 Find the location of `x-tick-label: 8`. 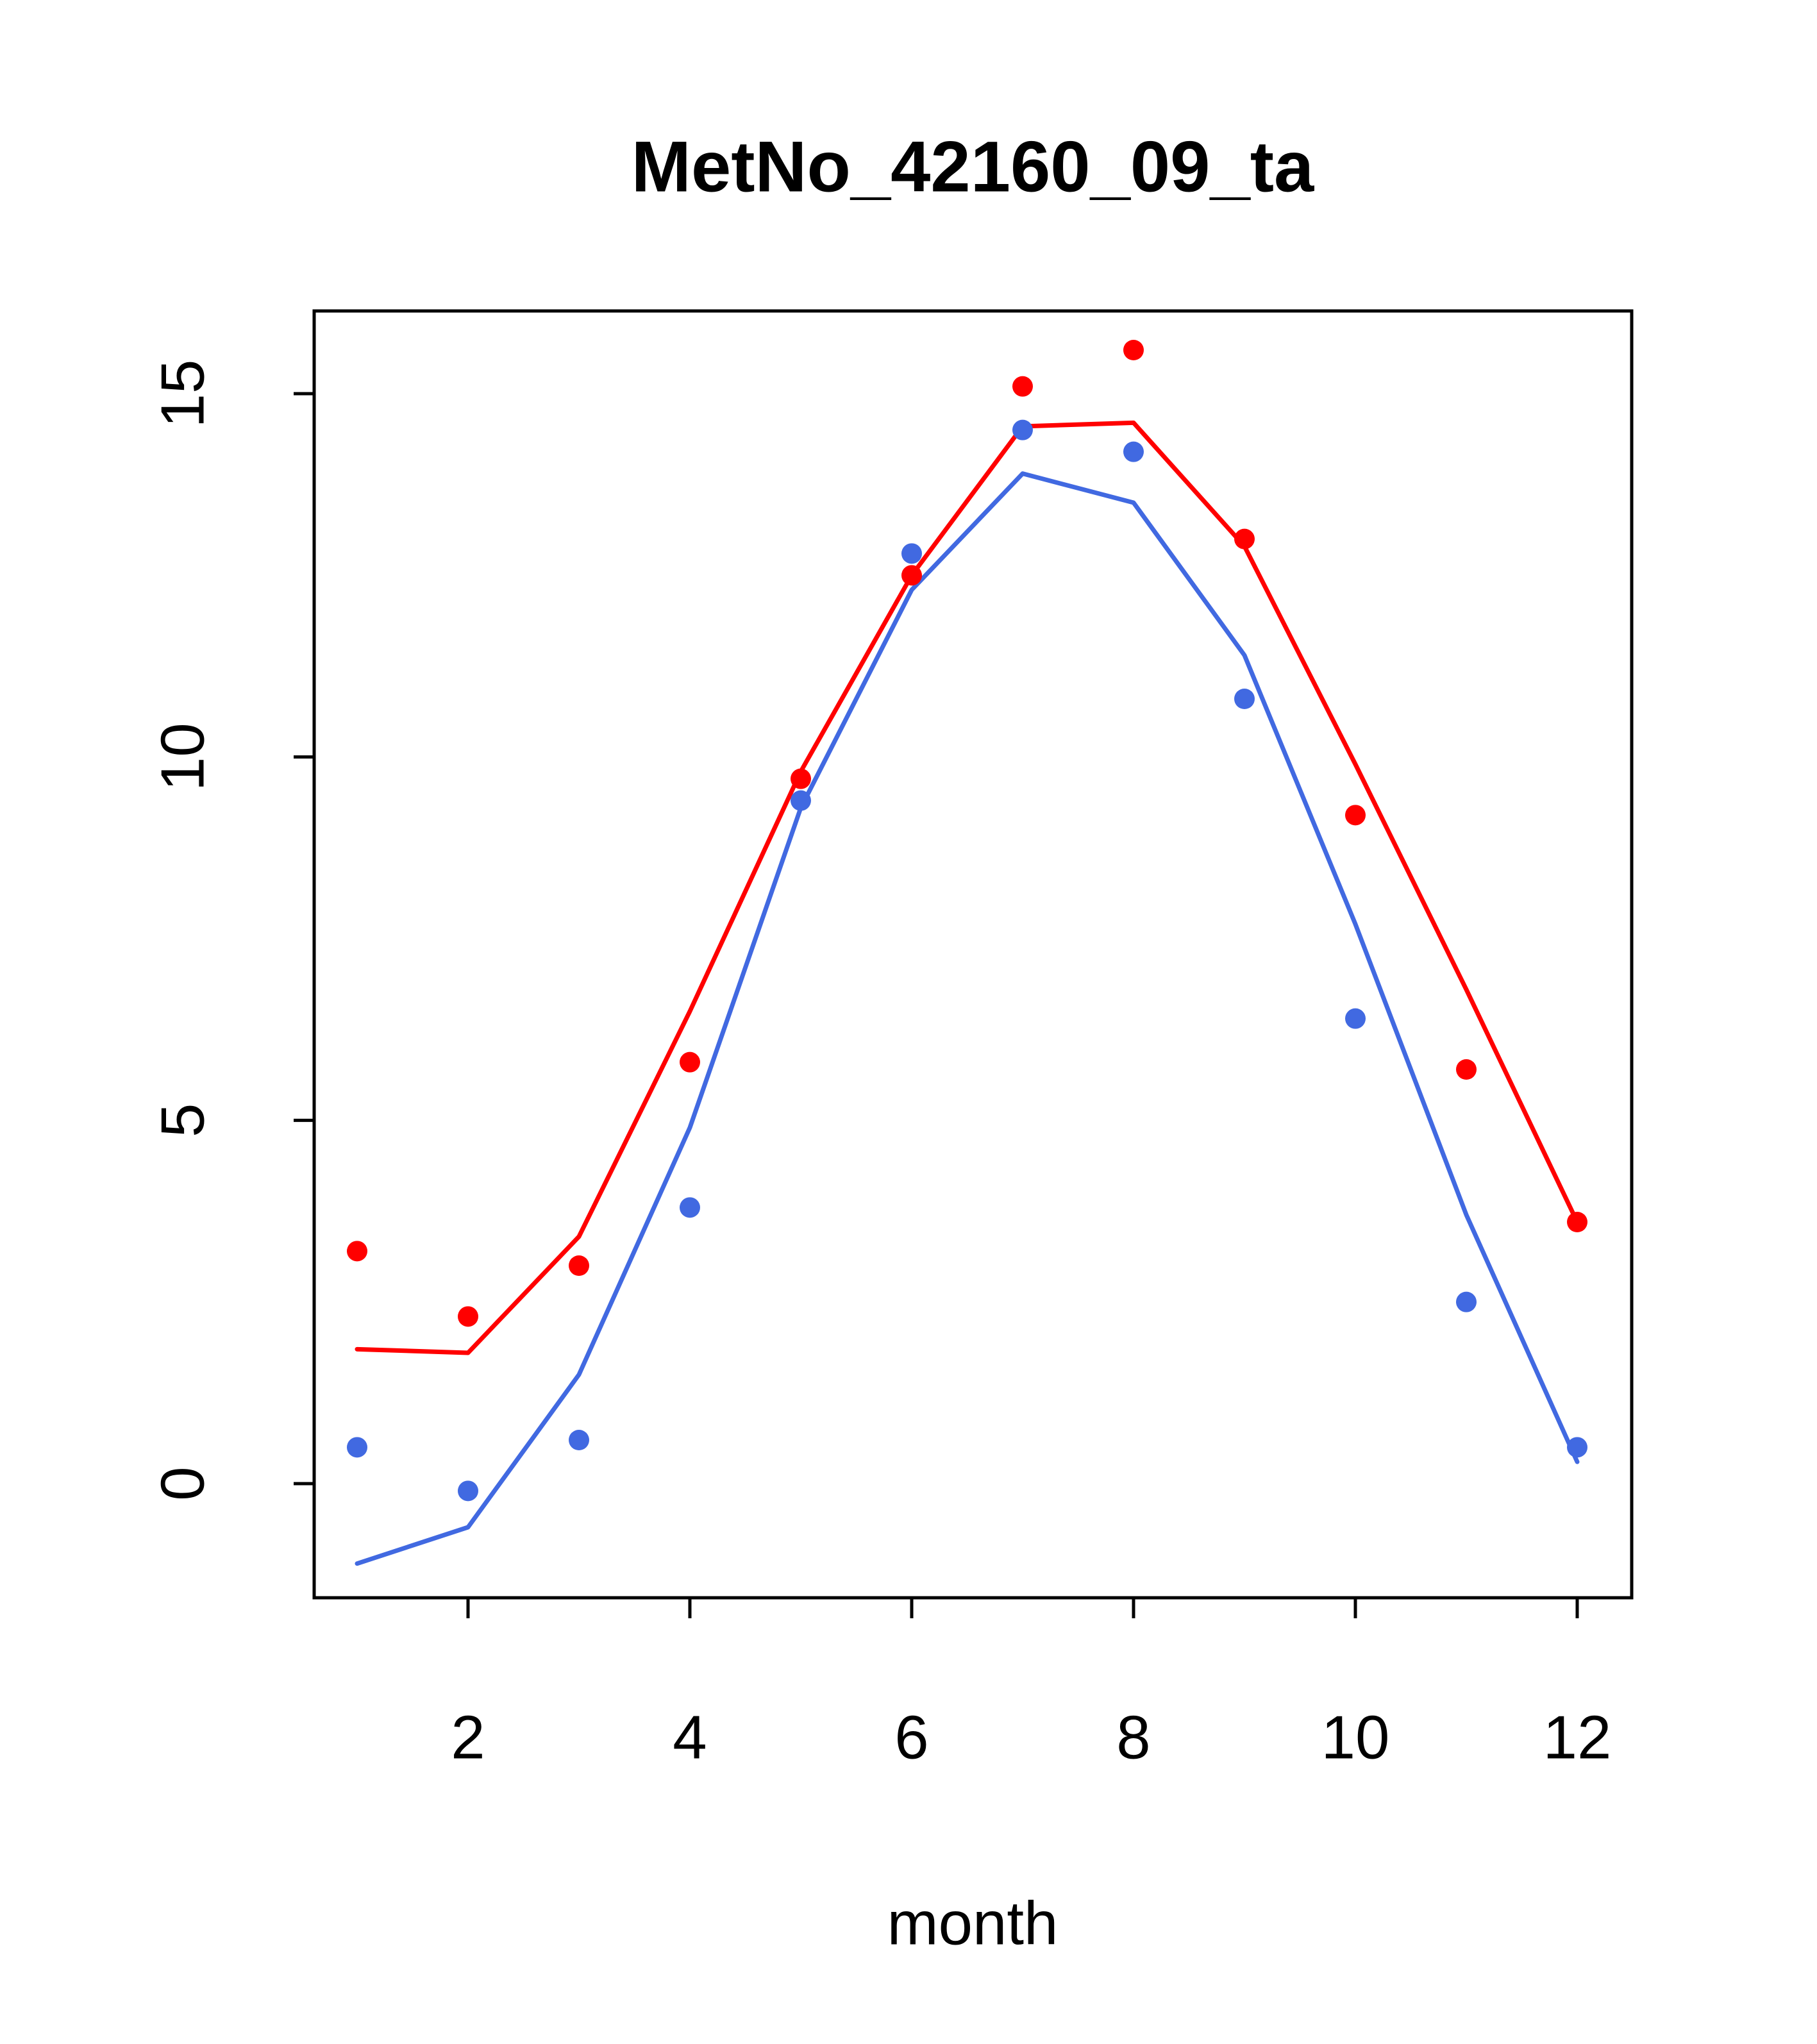

x-tick-label: 8 is located at coordinates (1133, 1738).